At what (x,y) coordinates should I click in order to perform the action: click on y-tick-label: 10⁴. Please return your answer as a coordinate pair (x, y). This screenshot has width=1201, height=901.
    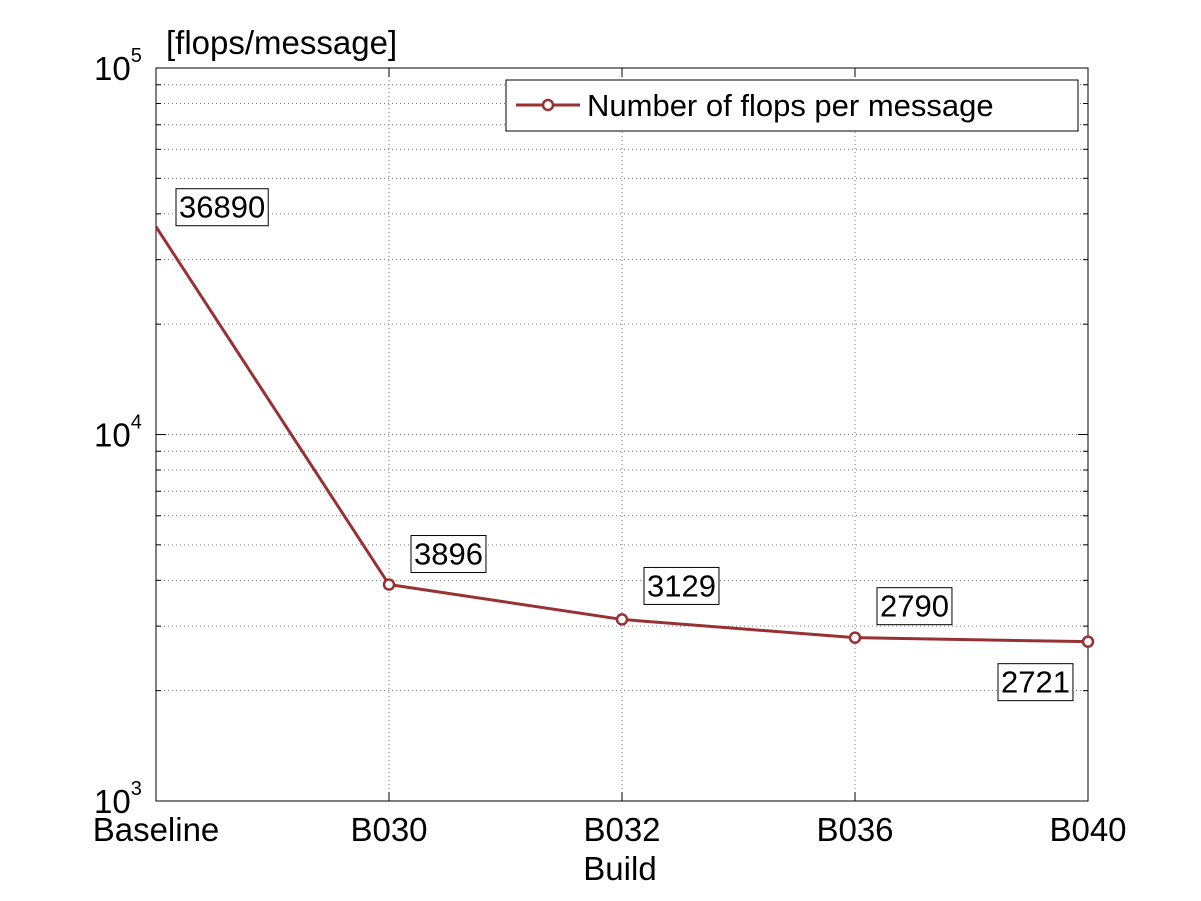
    Looking at the image, I should click on (118, 433).